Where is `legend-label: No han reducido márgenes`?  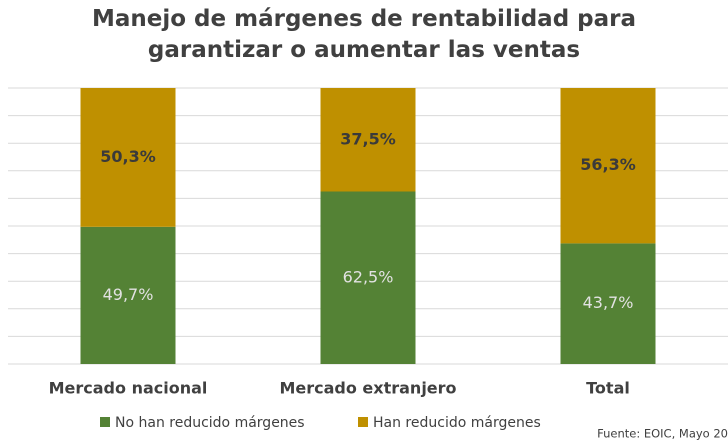
legend-label: No han reducido márgenes is located at coordinates (210, 423).